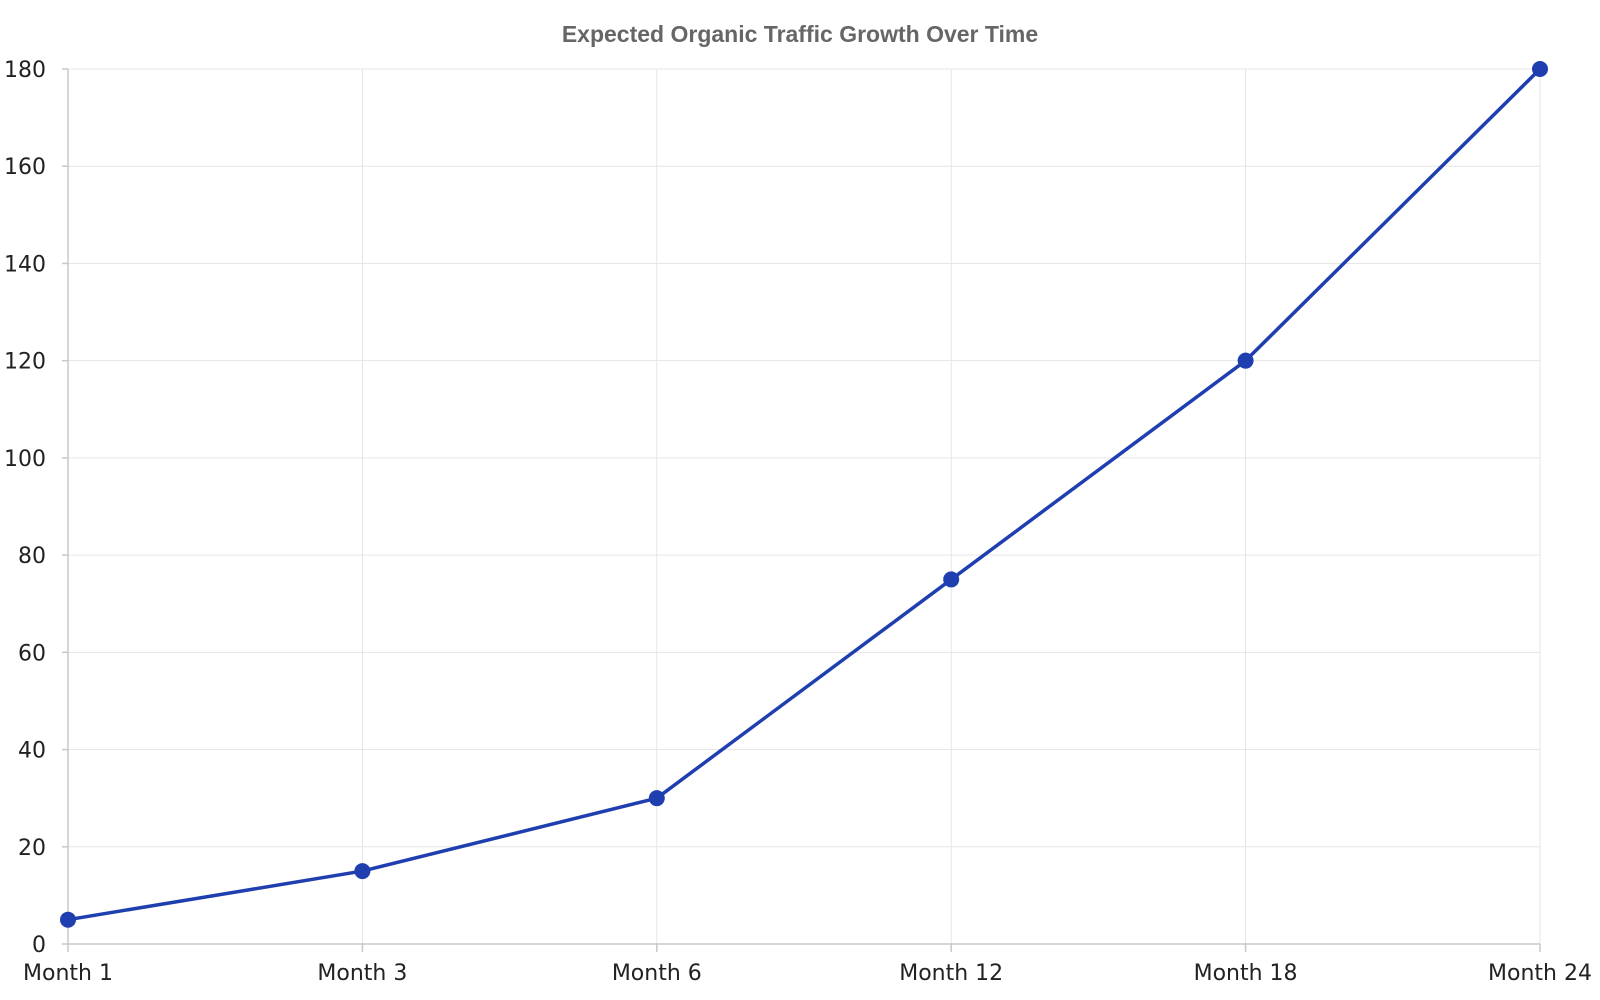 This screenshot has height=1000, width=1600. What do you see at coordinates (32, 751) in the screenshot?
I see `y-tick-label: 40` at bounding box center [32, 751].